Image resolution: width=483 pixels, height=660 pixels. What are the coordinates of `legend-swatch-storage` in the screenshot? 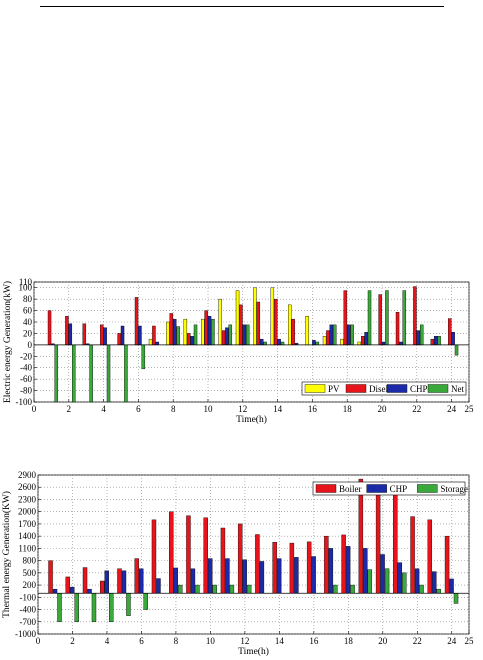 It's located at (427, 488).